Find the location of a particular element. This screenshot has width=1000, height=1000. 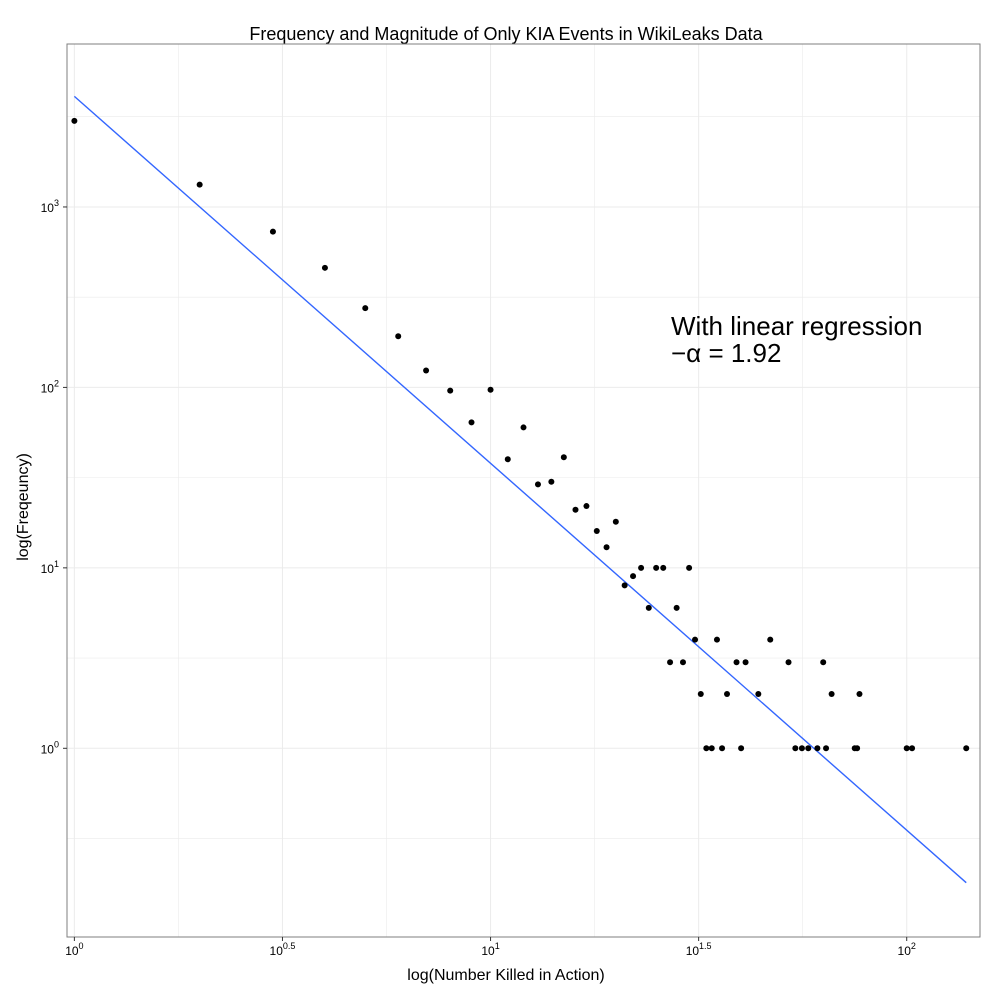

y-axis-ticks: 10⁰ 10¹ 10² 10³ is located at coordinates (54, 477).